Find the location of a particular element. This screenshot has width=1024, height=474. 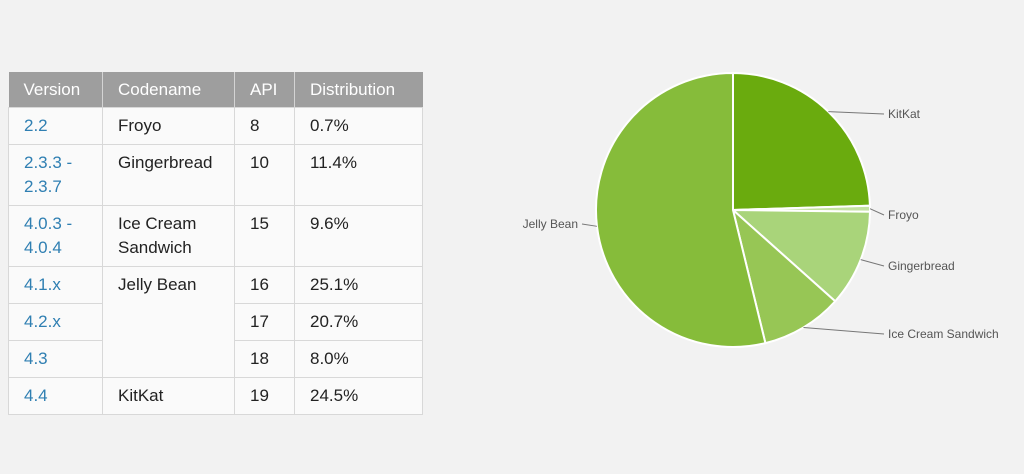

table-row: 4.1.x Jelly Bean 16 25.1% is located at coordinates (215, 322).